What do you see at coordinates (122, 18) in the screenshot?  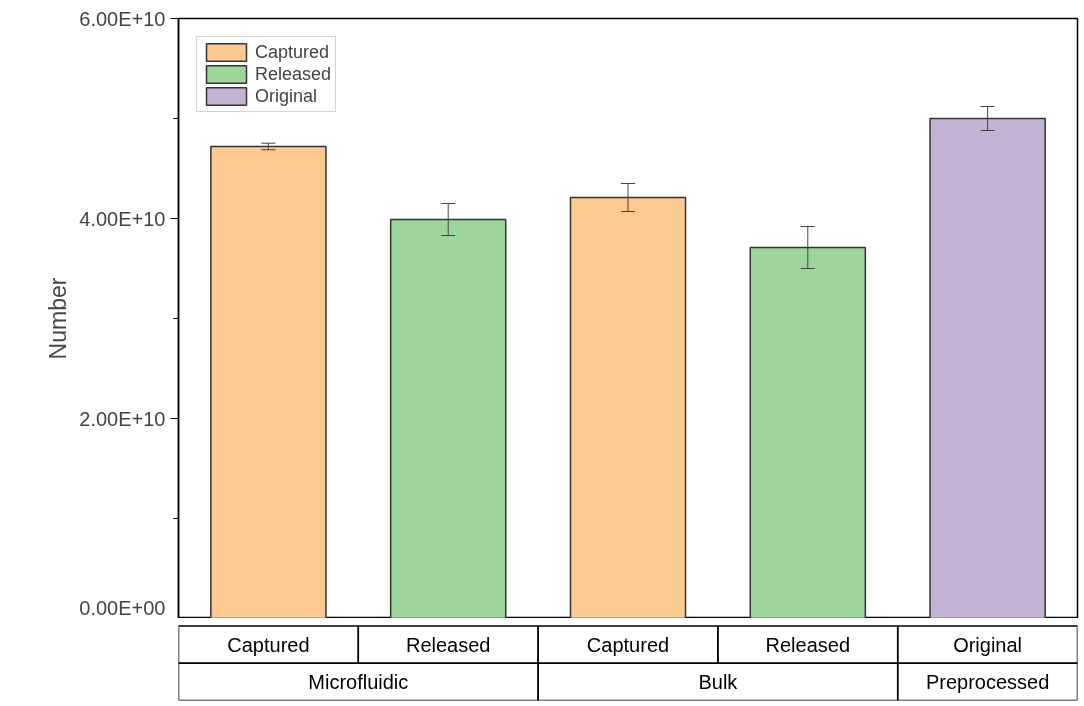 I see `y-tick-label: 6.00E+10` at bounding box center [122, 18].